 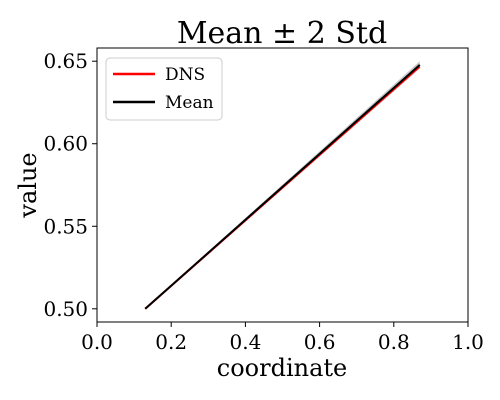 What do you see at coordinates (468, 342) in the screenshot?
I see `x-tick-label: 1.0` at bounding box center [468, 342].